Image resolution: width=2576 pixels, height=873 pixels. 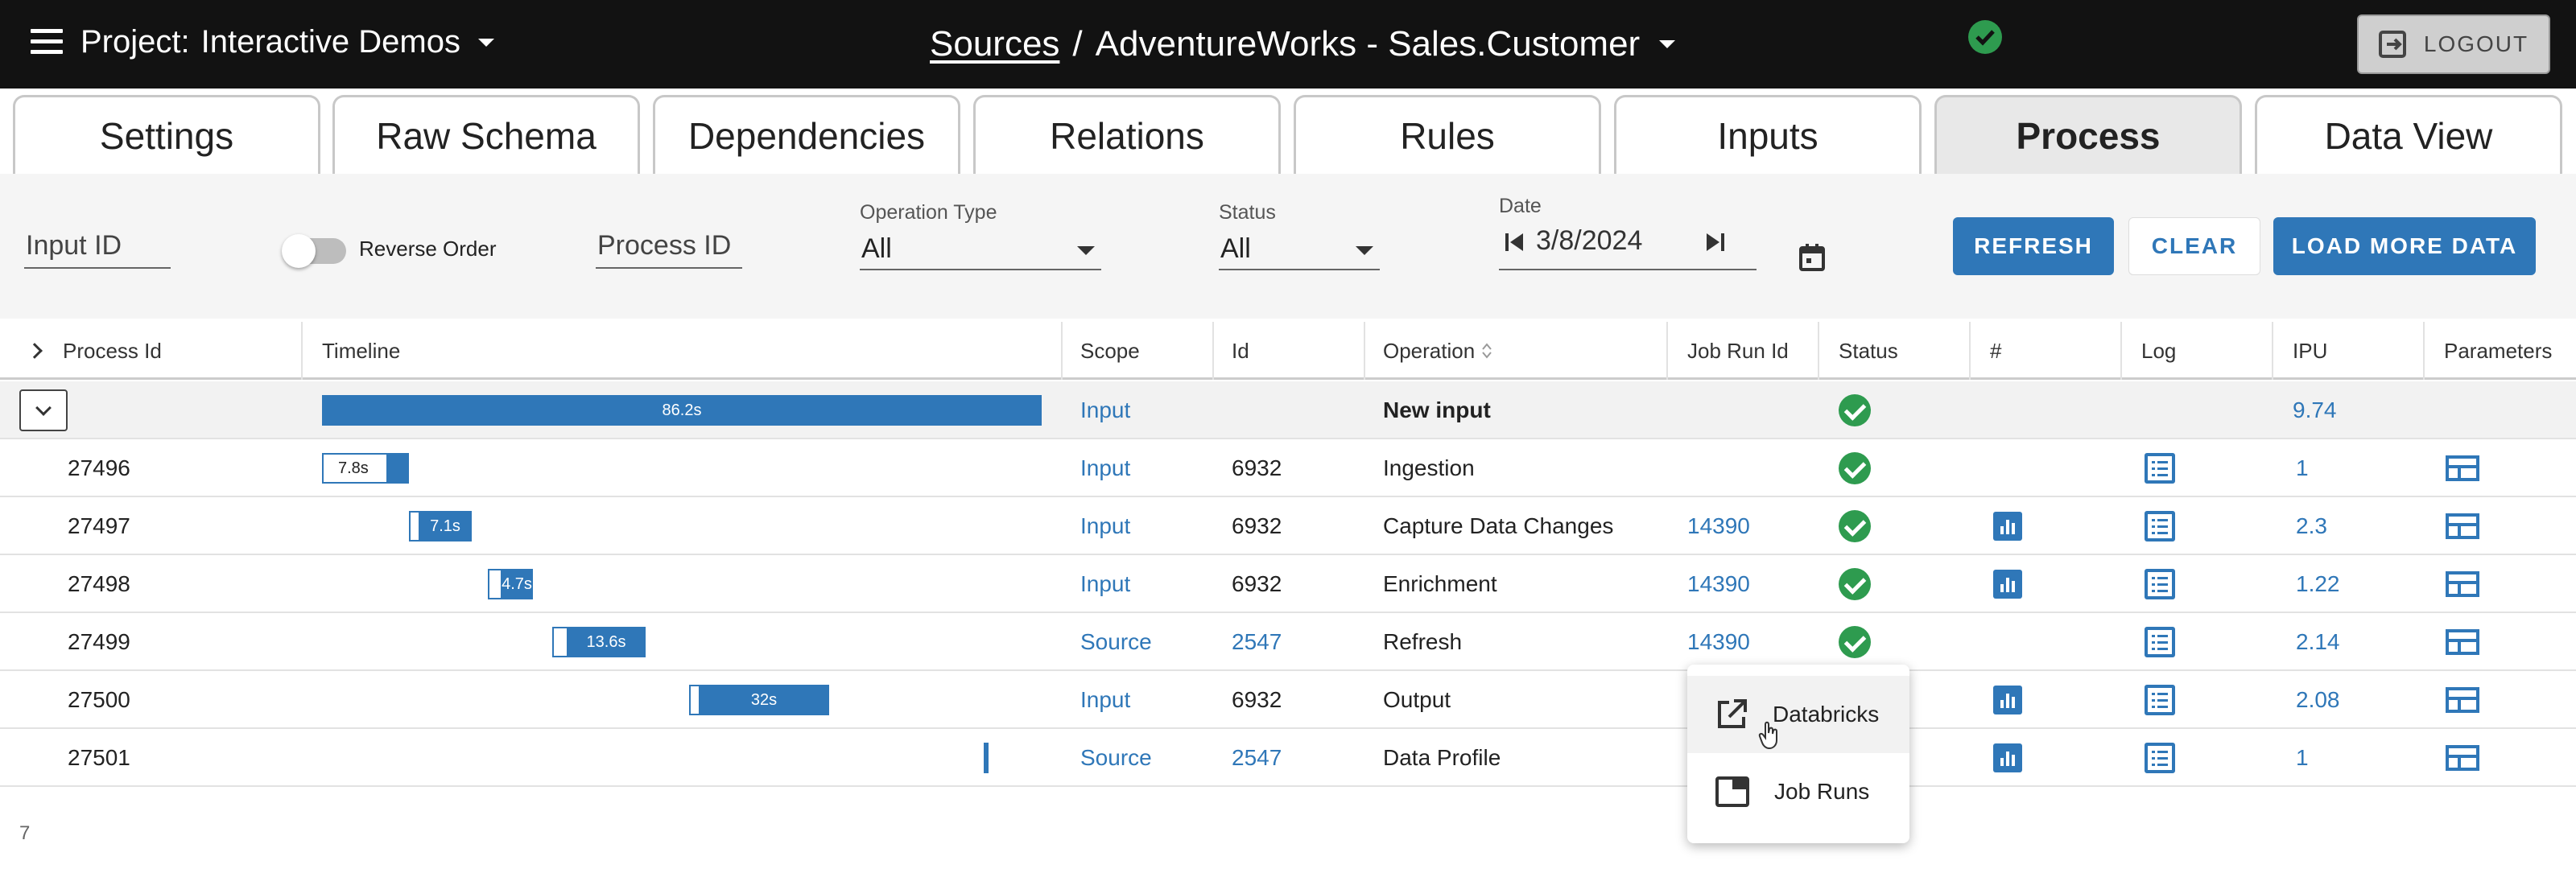 What do you see at coordinates (1855, 584) in the screenshot?
I see `status-cell` at bounding box center [1855, 584].